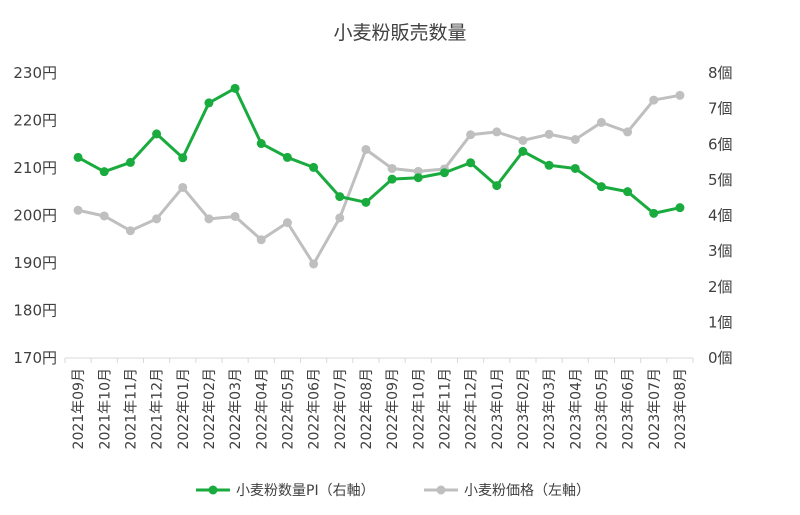 The width and height of the screenshot is (800, 515). I want to click on legend: 小麦粉数量PI（右軸） 小麦粉価格（左軸）, so click(393, 491).